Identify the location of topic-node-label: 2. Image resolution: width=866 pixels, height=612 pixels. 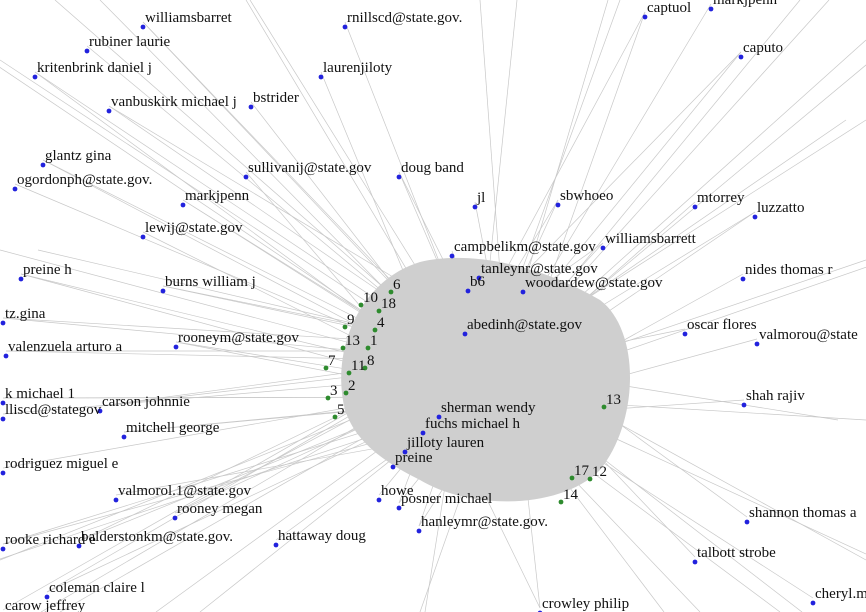
(352, 386).